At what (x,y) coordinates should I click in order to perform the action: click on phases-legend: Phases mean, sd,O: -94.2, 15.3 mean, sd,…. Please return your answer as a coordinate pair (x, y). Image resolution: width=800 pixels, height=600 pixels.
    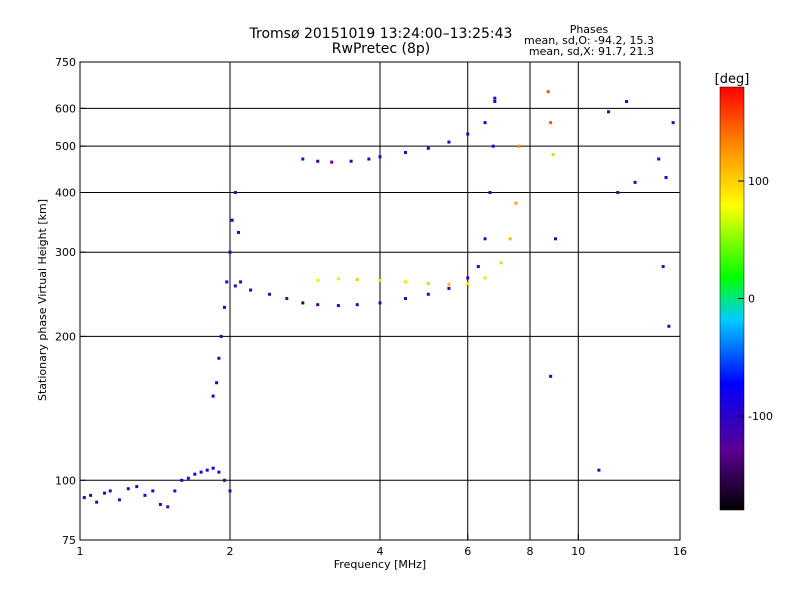
    Looking at the image, I should click on (589, 40).